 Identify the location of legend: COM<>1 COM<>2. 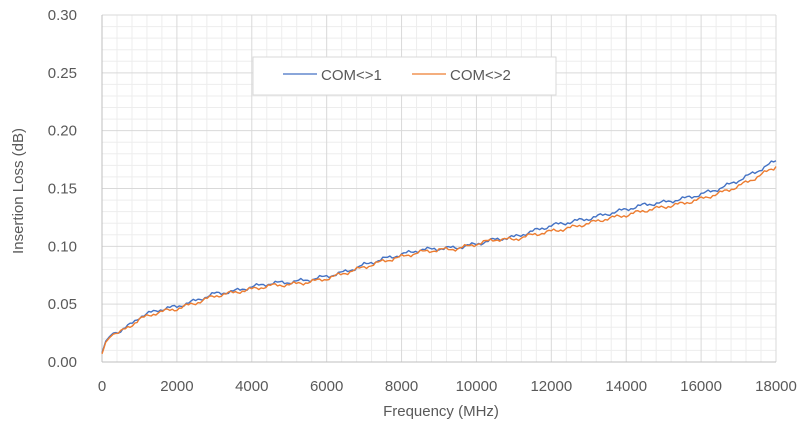
(404, 76).